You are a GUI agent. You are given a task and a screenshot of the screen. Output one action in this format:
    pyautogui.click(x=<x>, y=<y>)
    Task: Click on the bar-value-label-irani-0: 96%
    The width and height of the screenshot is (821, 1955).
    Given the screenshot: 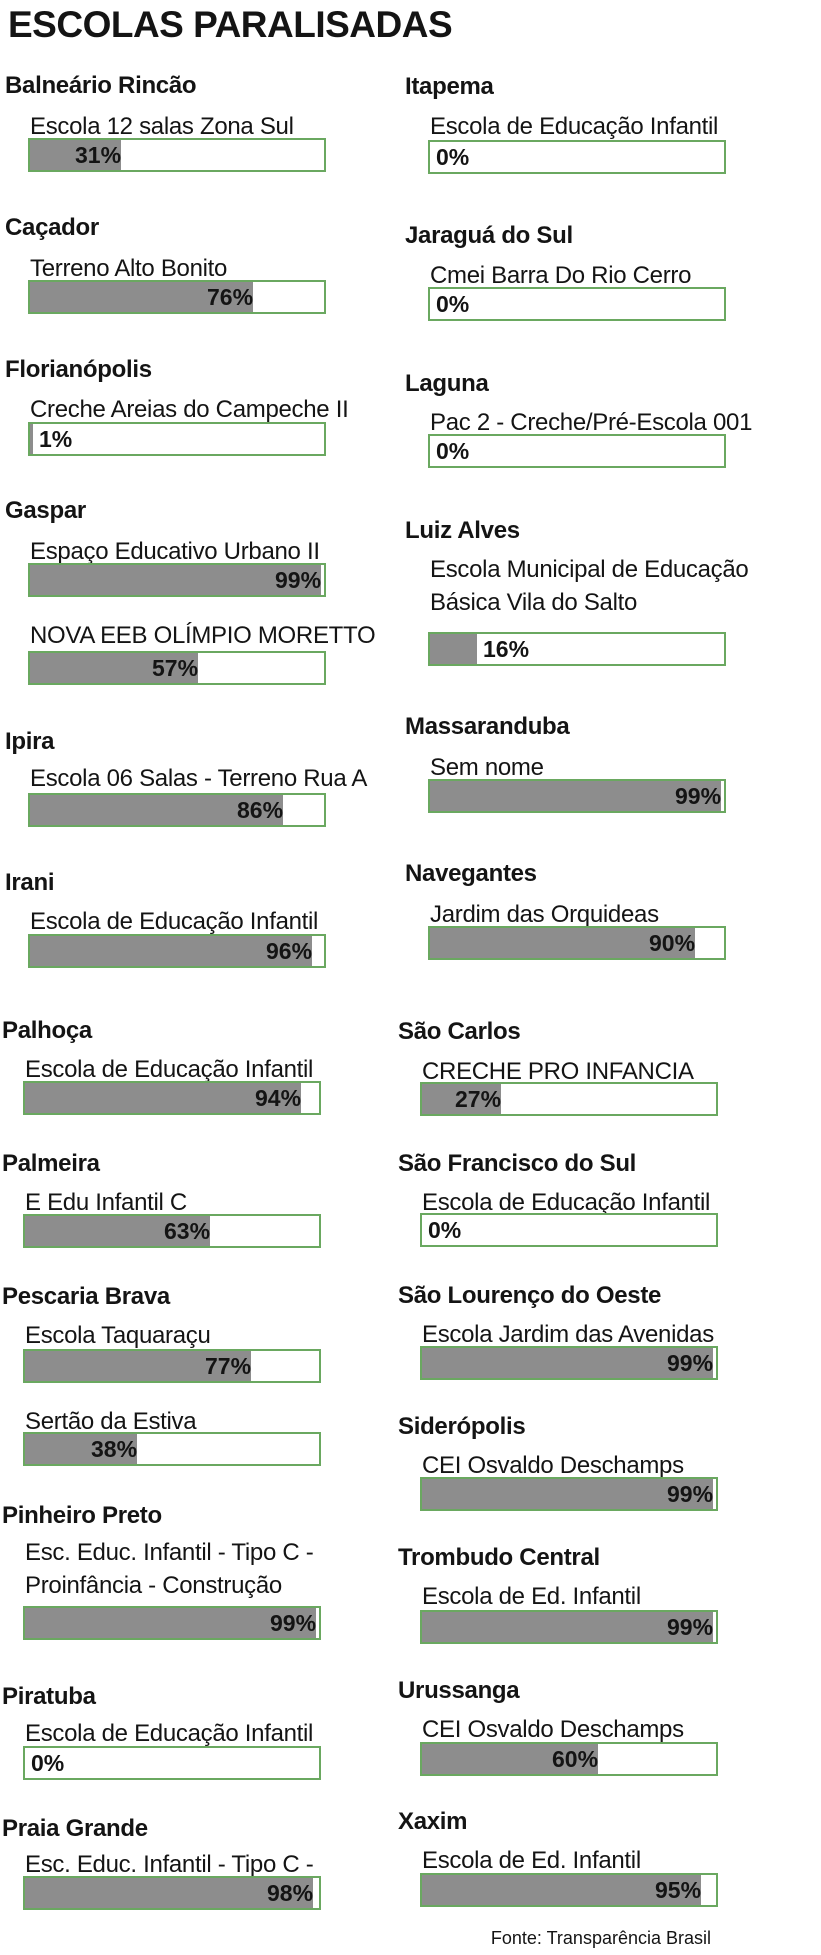 What is the action you would take?
    pyautogui.click(x=289, y=951)
    